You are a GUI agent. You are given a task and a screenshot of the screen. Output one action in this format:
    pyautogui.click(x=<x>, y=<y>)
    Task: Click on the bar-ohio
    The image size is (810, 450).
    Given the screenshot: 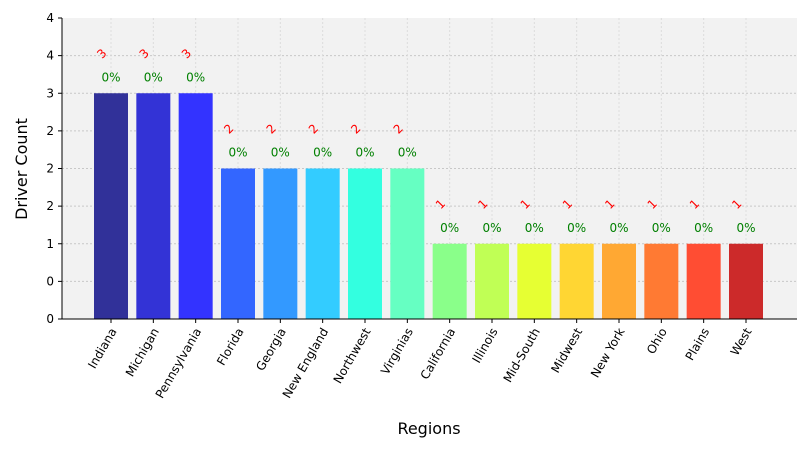 What is the action you would take?
    pyautogui.click(x=661, y=281)
    